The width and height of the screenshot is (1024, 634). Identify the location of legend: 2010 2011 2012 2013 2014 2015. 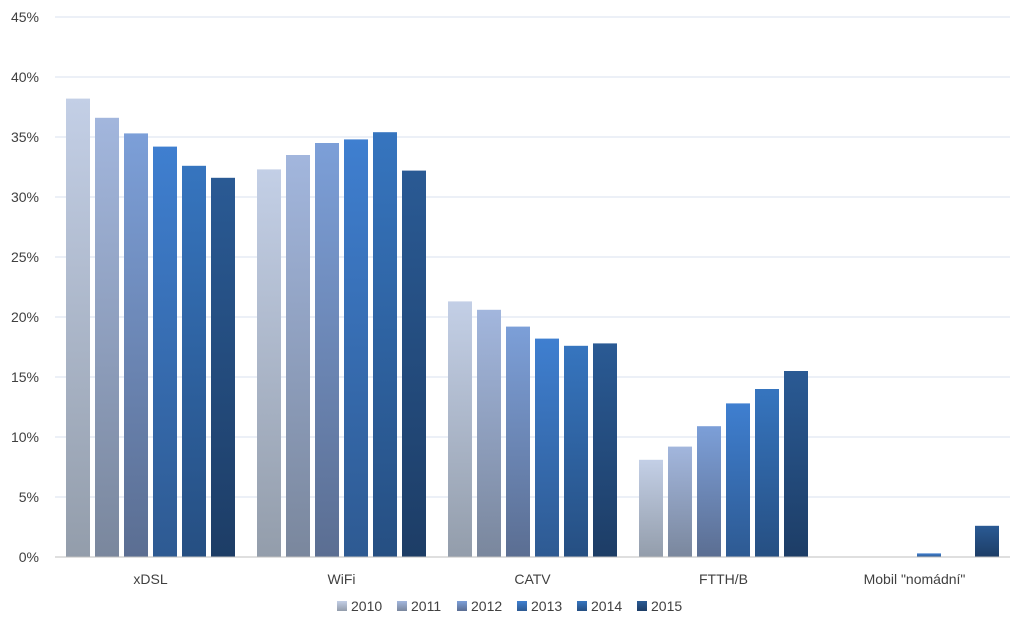
(509, 606).